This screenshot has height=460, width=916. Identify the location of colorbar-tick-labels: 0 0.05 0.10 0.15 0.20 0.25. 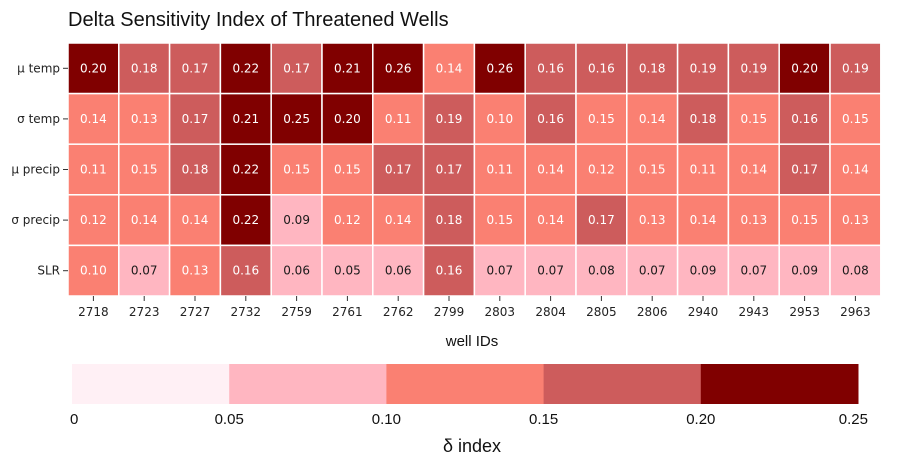
(469, 419).